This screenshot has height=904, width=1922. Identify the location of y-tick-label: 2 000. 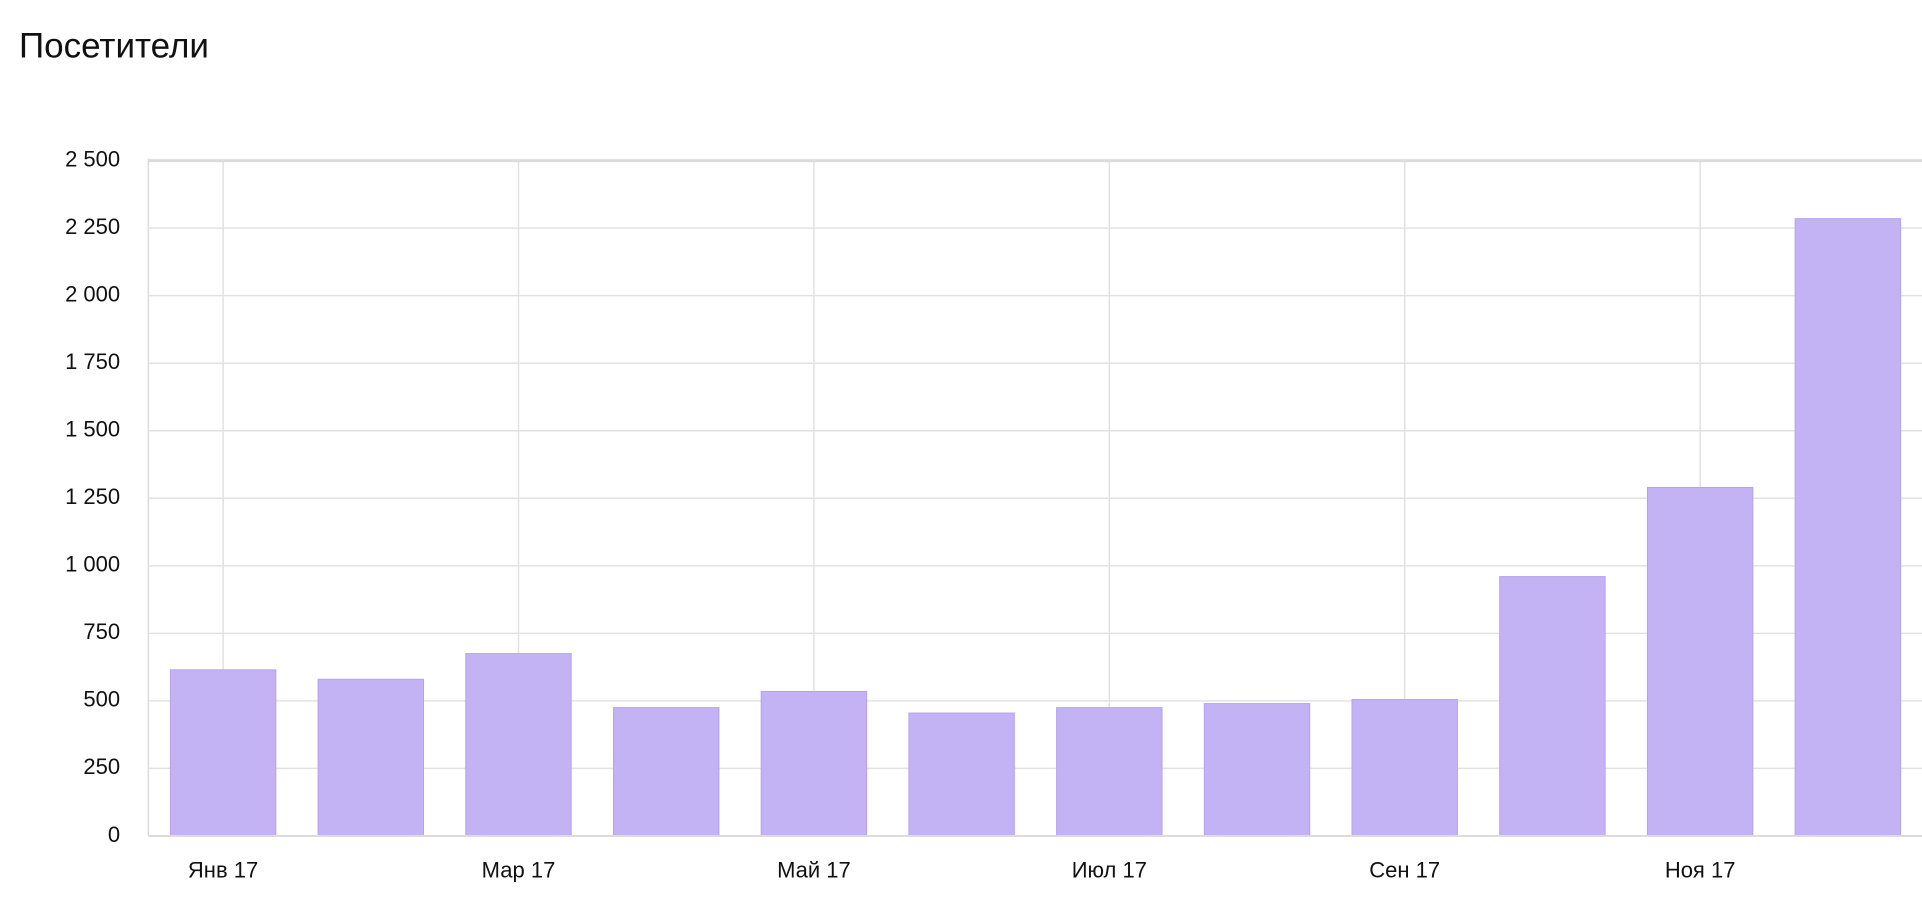
(92, 293).